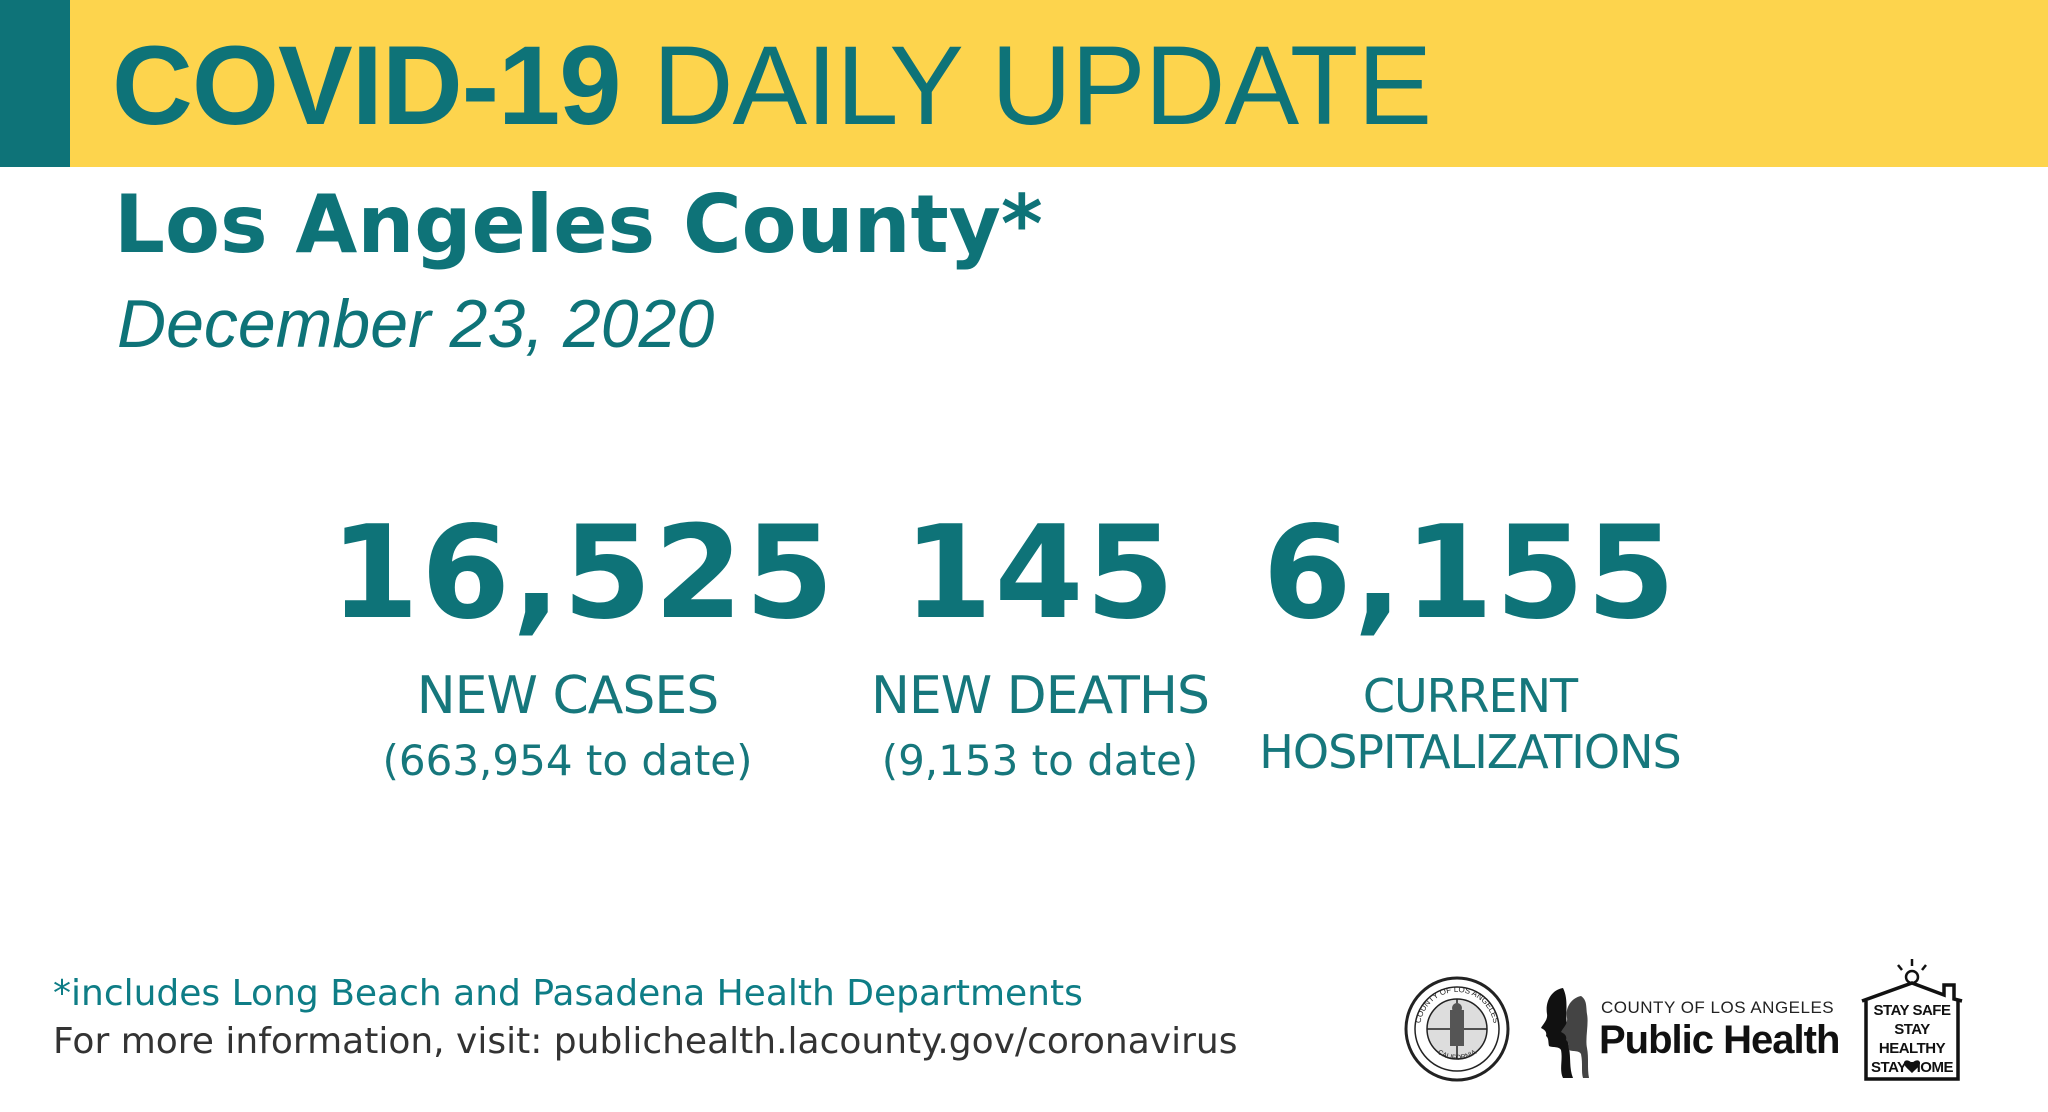 This screenshot has height=1112, width=2048. I want to click on hospitalizations-label: CURRENT HOSPITALIZATIONS, so click(1470, 724).